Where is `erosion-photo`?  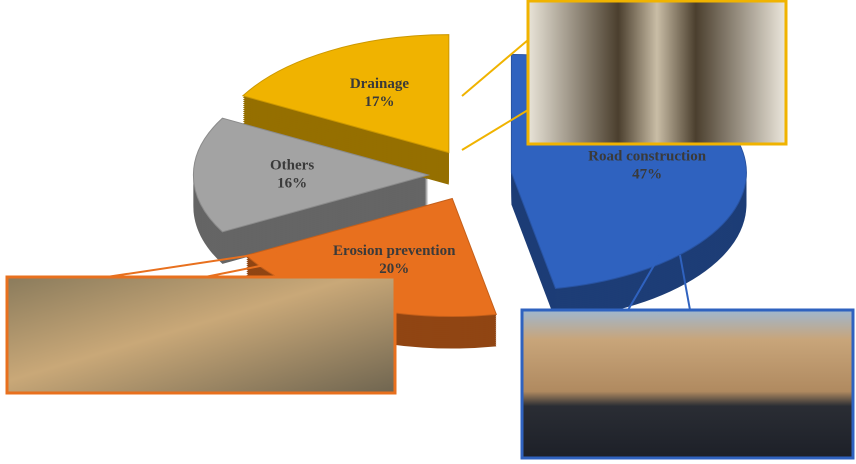 erosion-photo is located at coordinates (201, 335).